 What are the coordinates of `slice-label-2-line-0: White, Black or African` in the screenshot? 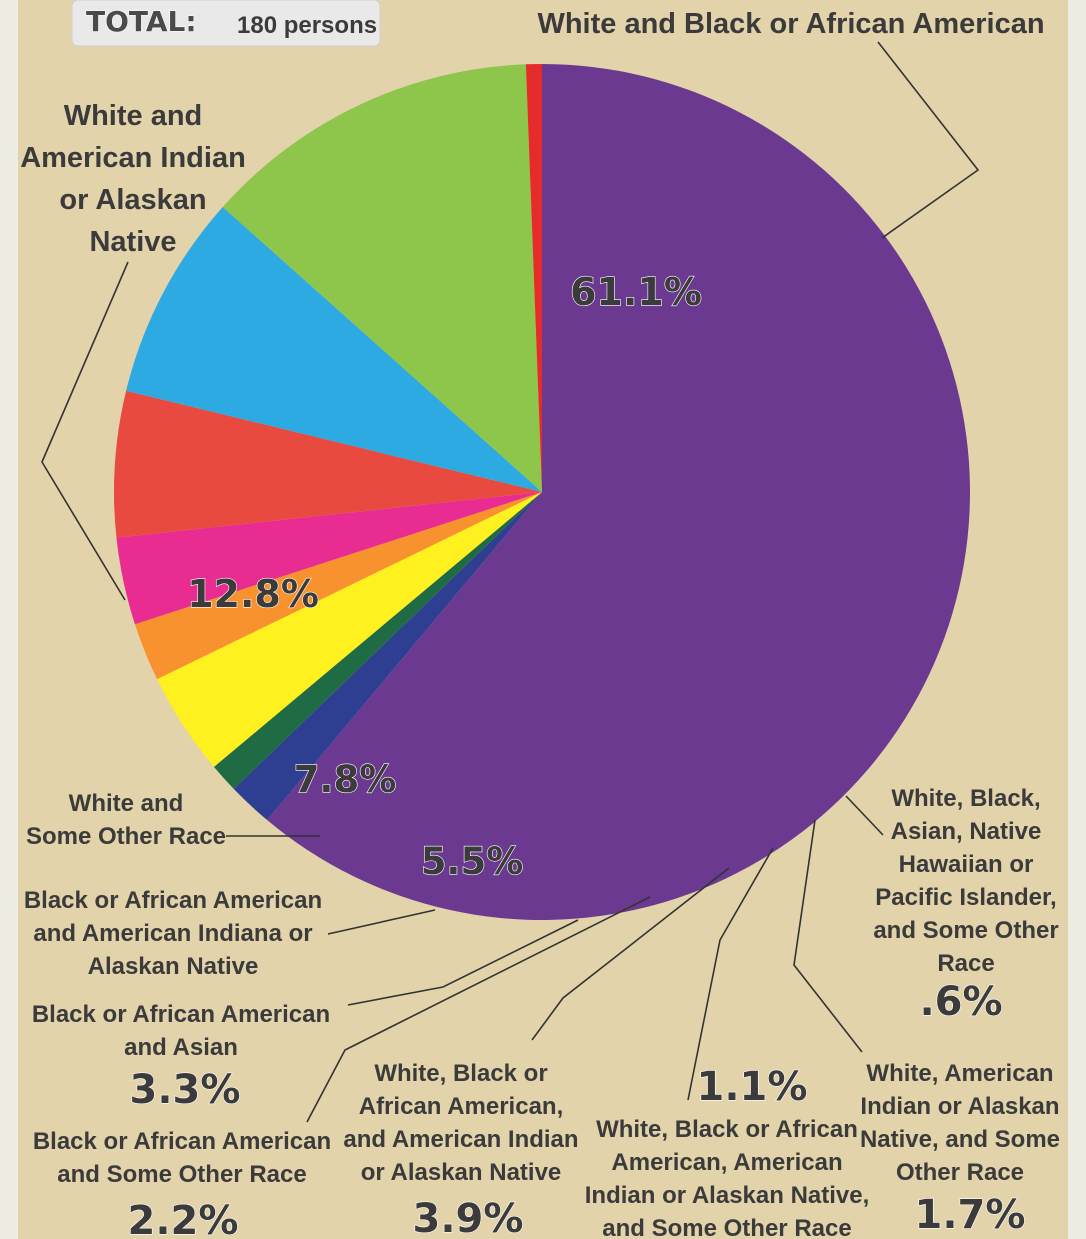 It's located at (727, 1129).